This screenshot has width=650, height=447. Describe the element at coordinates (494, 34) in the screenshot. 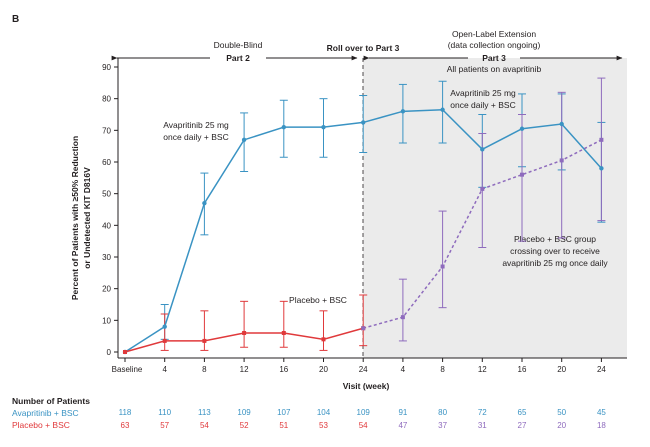

I see `ole-label-line1: Open-Label Extension` at that location.